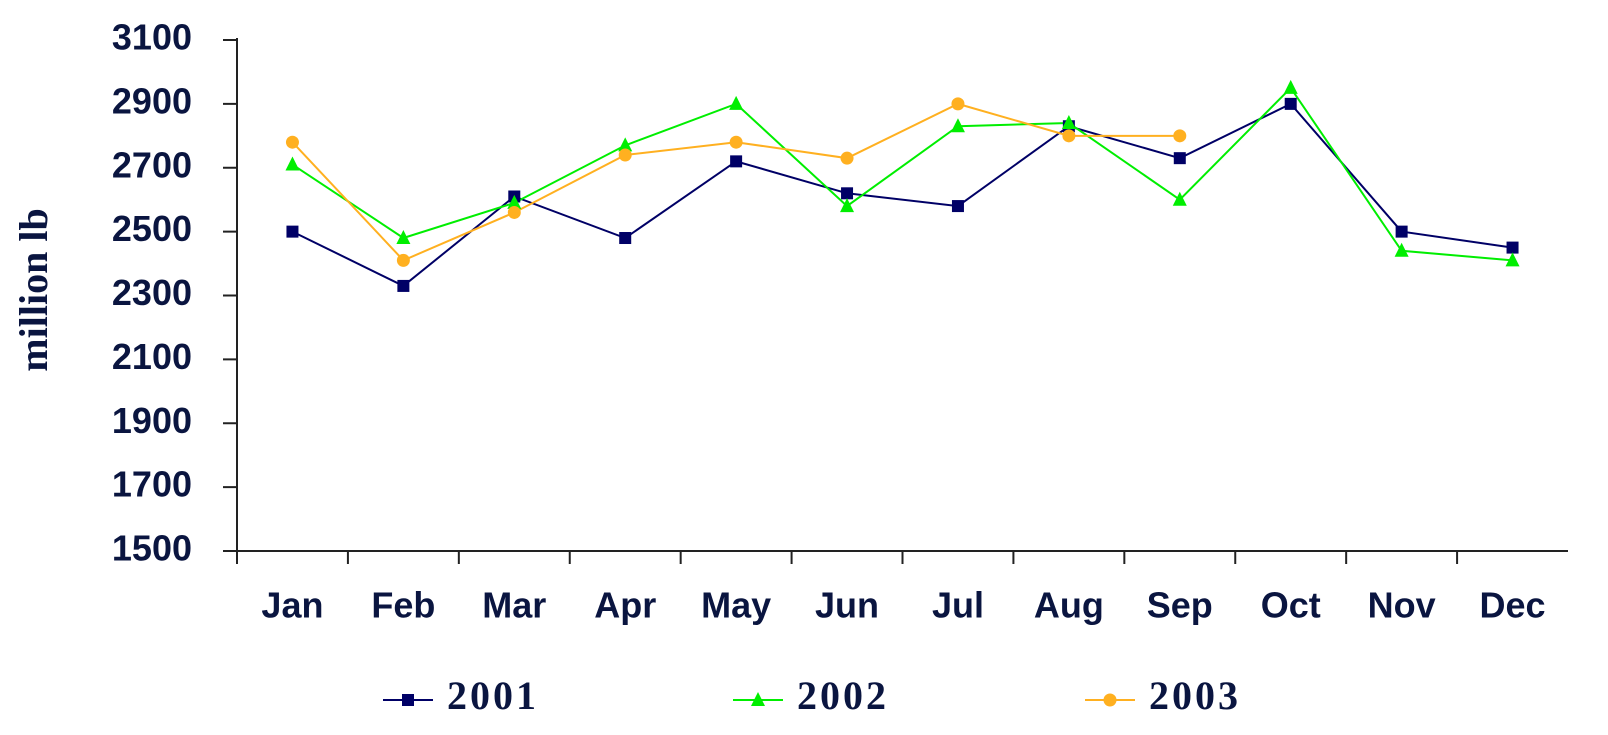  I want to click on y-tick-label: 2500, so click(152, 228).